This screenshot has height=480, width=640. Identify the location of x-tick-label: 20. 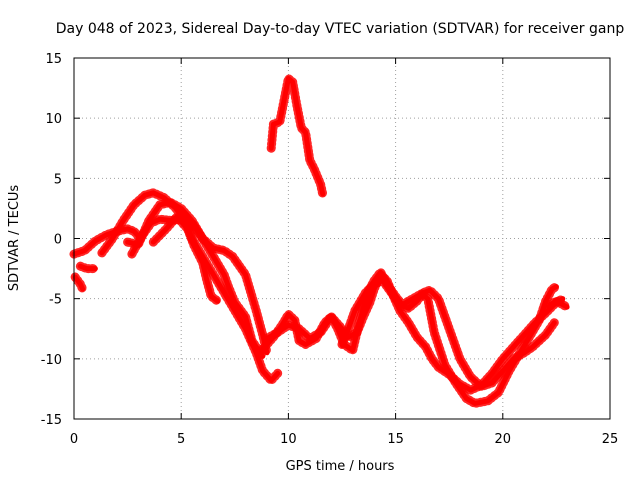
(503, 439).